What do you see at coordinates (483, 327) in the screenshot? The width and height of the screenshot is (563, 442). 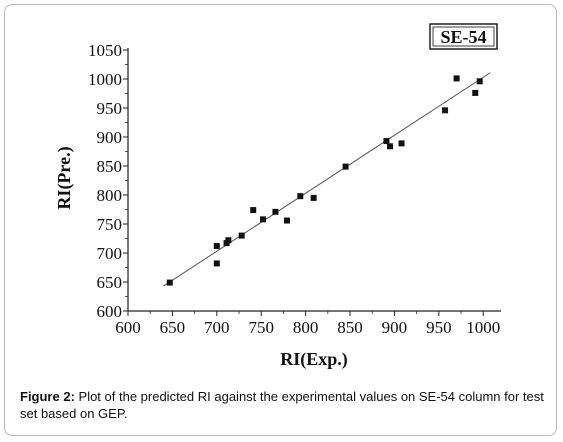 I see `x-tick-label: 1000` at bounding box center [483, 327].